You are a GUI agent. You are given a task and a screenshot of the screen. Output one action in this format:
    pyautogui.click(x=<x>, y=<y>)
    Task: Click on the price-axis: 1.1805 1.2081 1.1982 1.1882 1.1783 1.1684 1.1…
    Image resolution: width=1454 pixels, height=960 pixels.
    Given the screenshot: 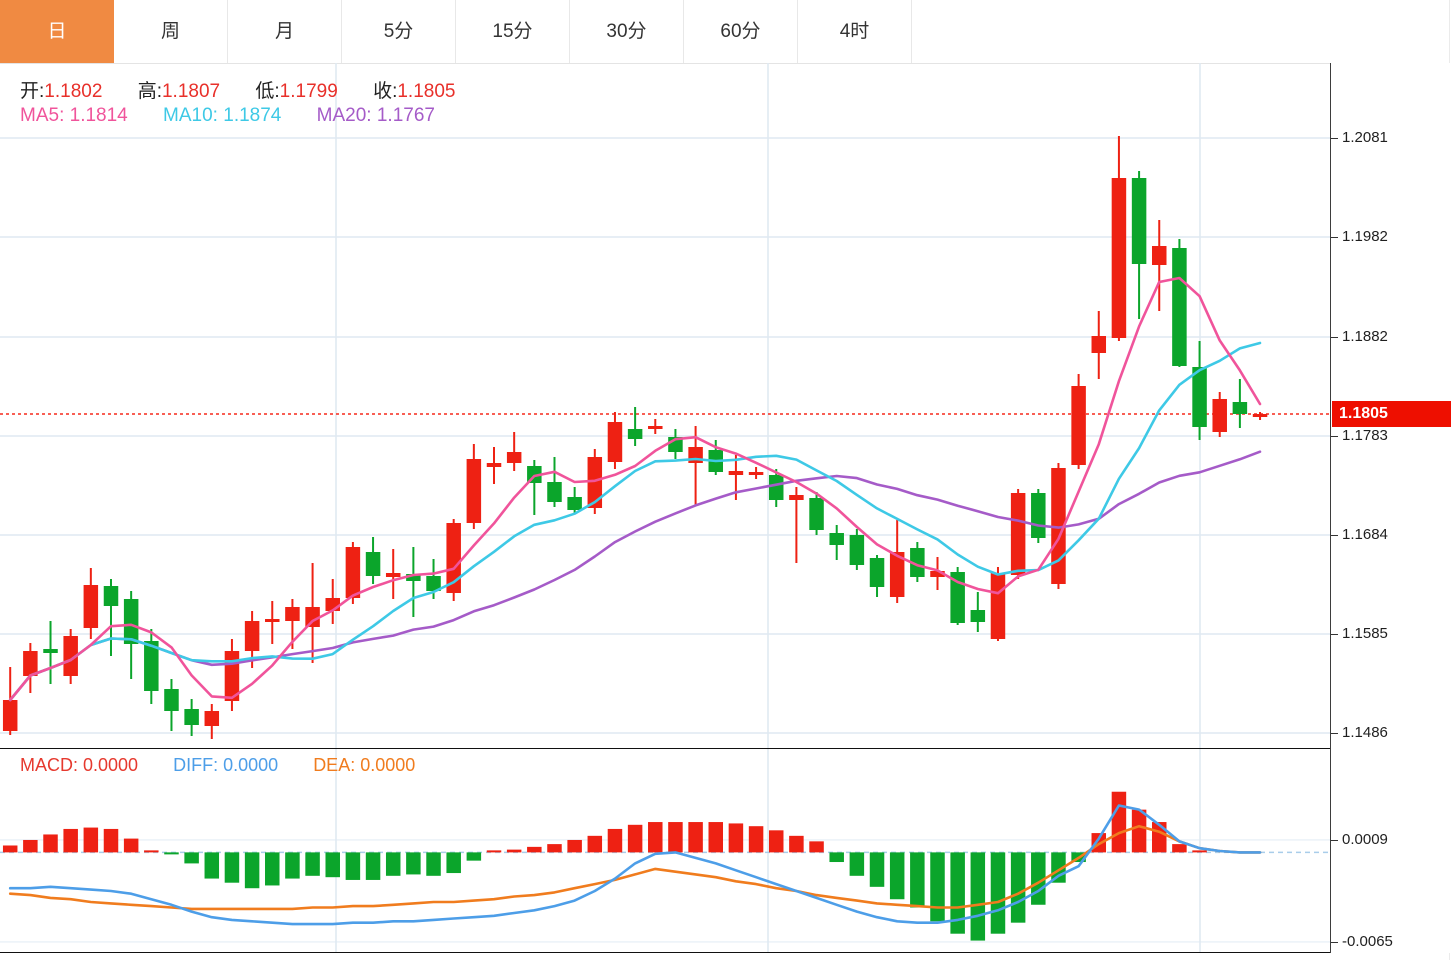 What is the action you would take?
    pyautogui.click(x=1392, y=508)
    